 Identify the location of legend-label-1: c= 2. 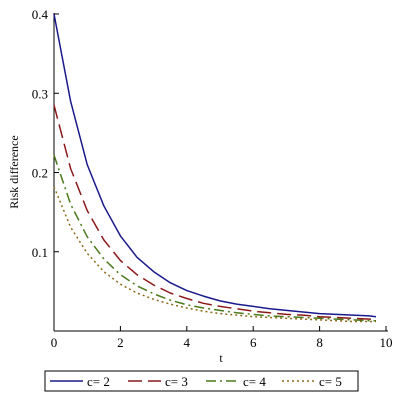
(98, 381).